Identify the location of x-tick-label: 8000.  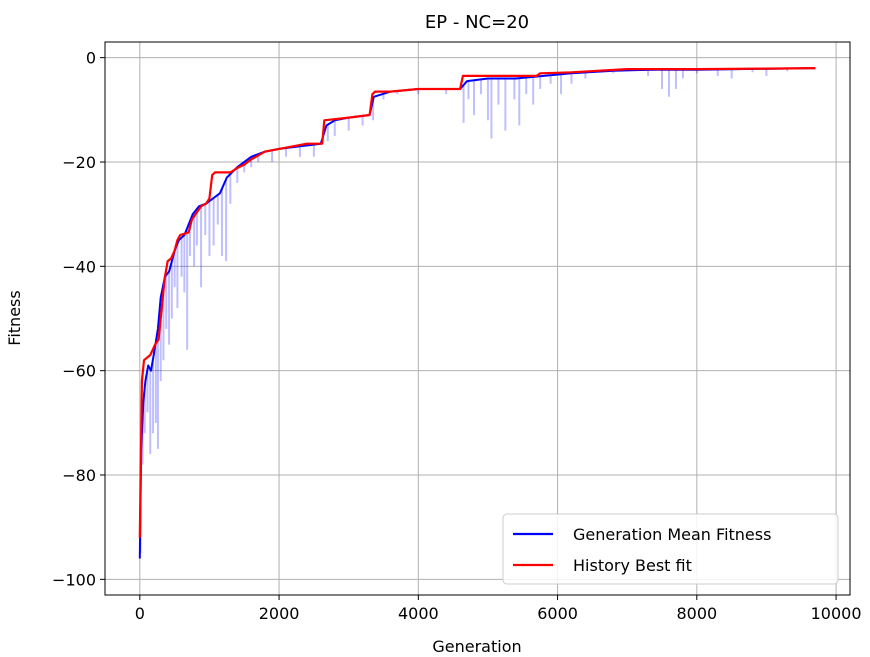
(696, 613).